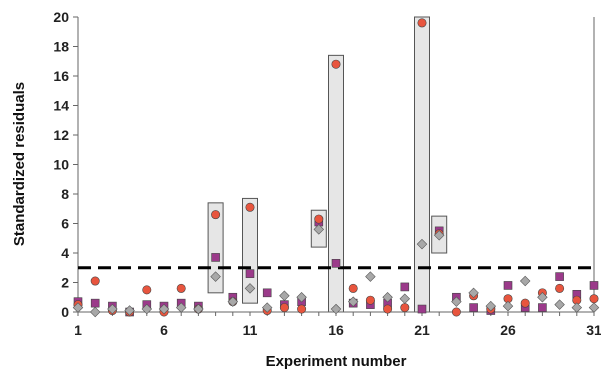 The height and width of the screenshot is (371, 601). What do you see at coordinates (65, 253) in the screenshot?
I see `y-tick-label: 4` at bounding box center [65, 253].